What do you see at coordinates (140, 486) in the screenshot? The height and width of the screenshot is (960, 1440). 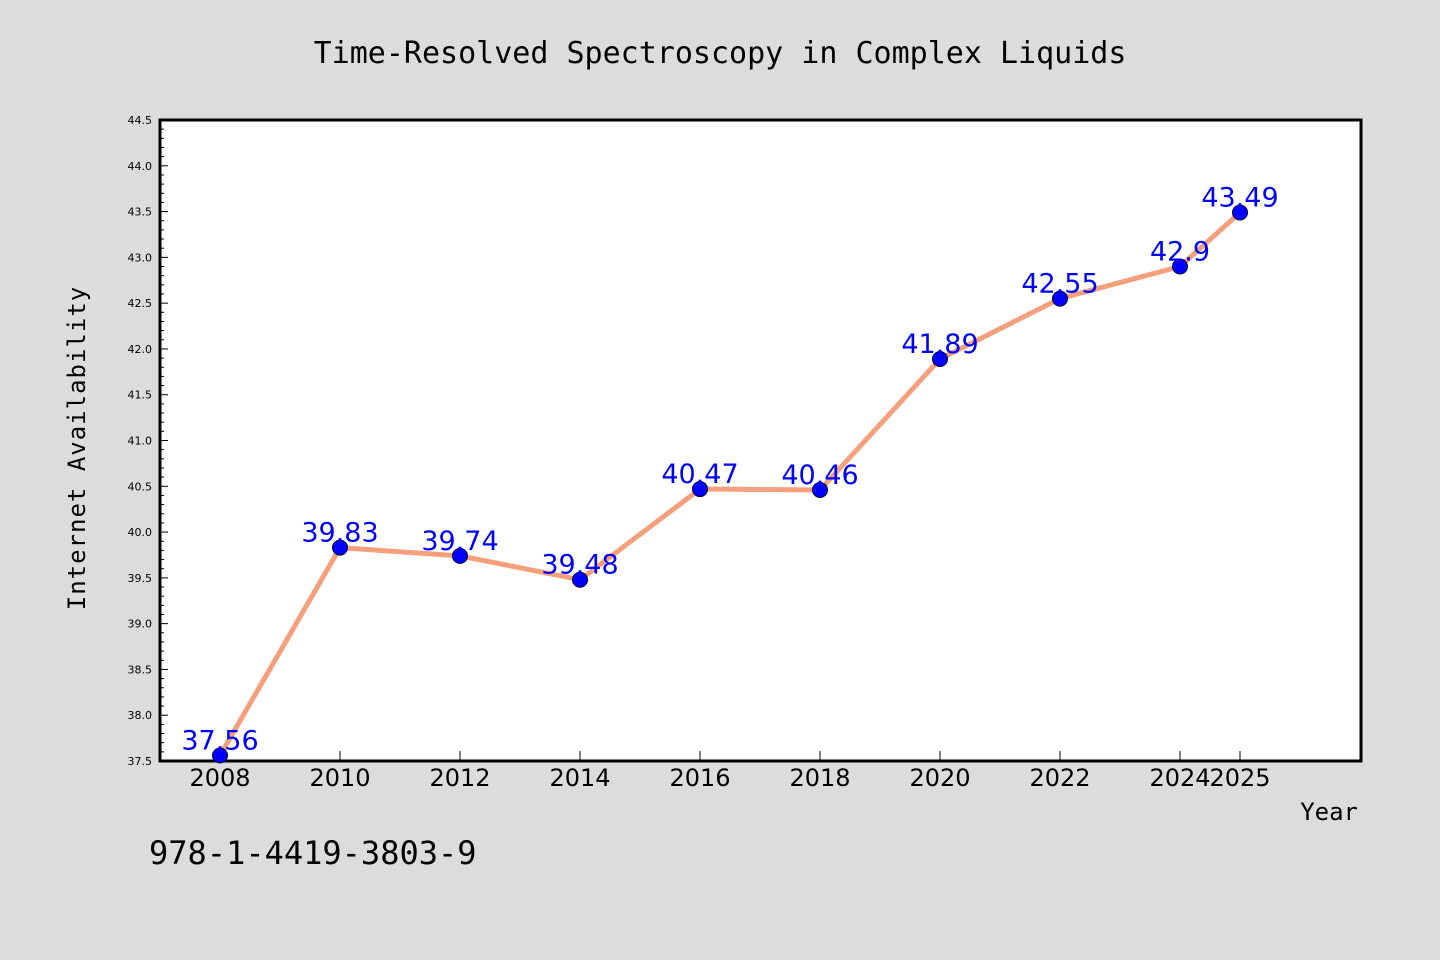 I see `y-tick-label: 40.5` at bounding box center [140, 486].